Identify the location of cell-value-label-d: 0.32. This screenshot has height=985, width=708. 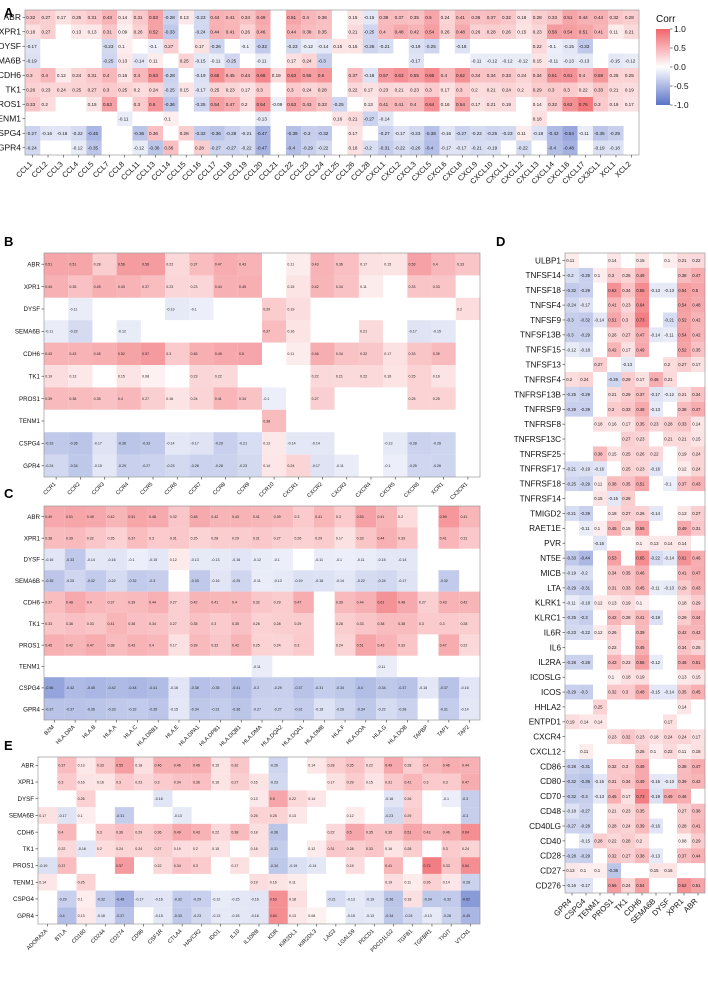
(612, 855).